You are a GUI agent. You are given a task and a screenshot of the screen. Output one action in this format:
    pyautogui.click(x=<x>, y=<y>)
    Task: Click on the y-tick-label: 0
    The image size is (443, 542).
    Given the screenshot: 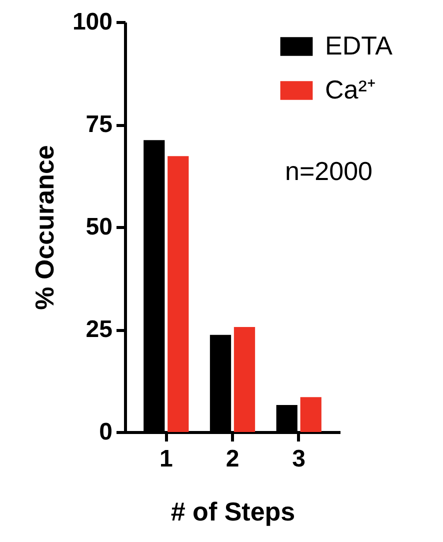 What is the action you would take?
    pyautogui.click(x=105, y=432)
    